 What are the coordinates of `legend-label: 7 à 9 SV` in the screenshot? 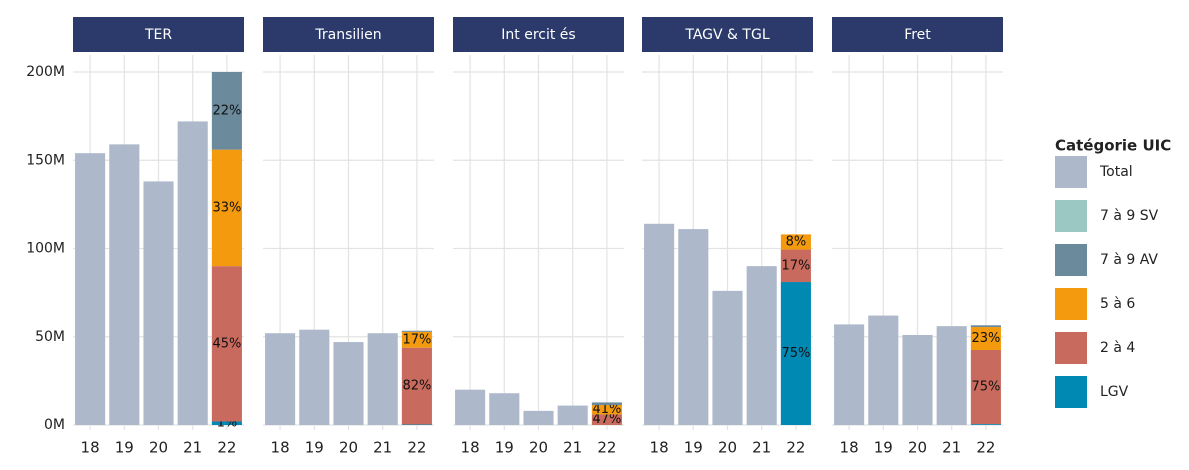 It's located at (1129, 216).